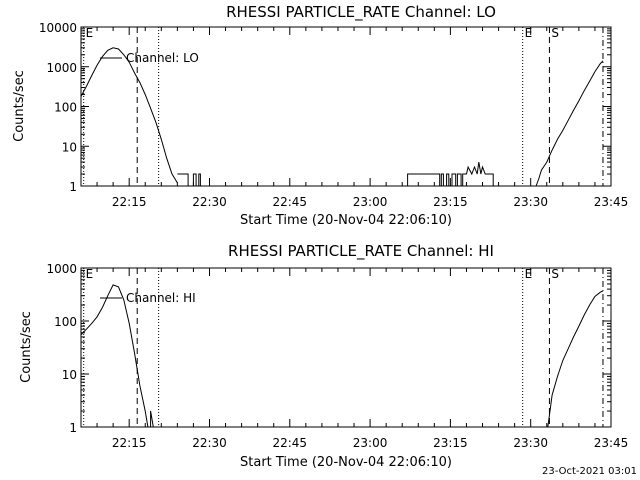  Describe the element at coordinates (361, 12) in the screenshot. I see `chart-title: RHESSI PARTICLE_RATE Channel: LO` at that location.